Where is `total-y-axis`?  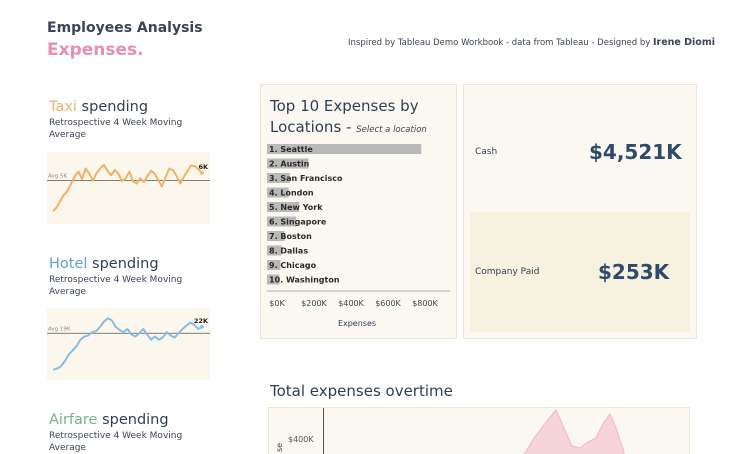
total-y-axis is located at coordinates (323, 431).